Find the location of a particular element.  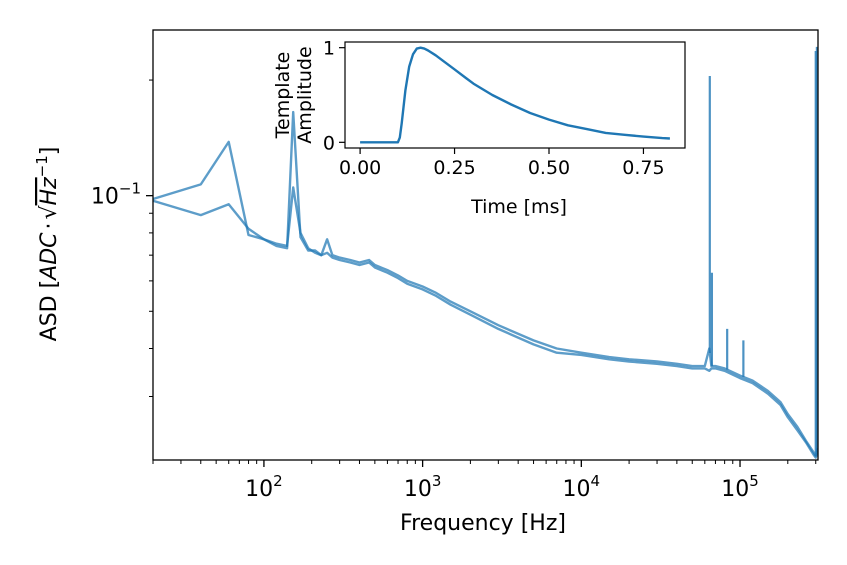

inset-x-tick-label: 0.50 is located at coordinates (549, 168).